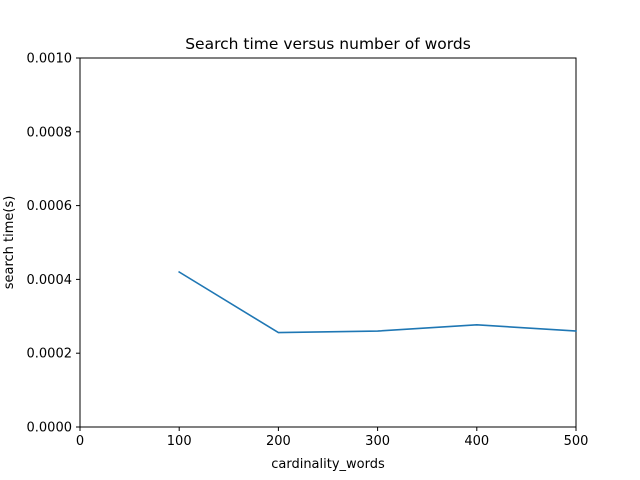 Image resolution: width=640 pixels, height=480 pixels. What do you see at coordinates (50, 354) in the screenshot?
I see `y-tick-label: 0.0002` at bounding box center [50, 354].